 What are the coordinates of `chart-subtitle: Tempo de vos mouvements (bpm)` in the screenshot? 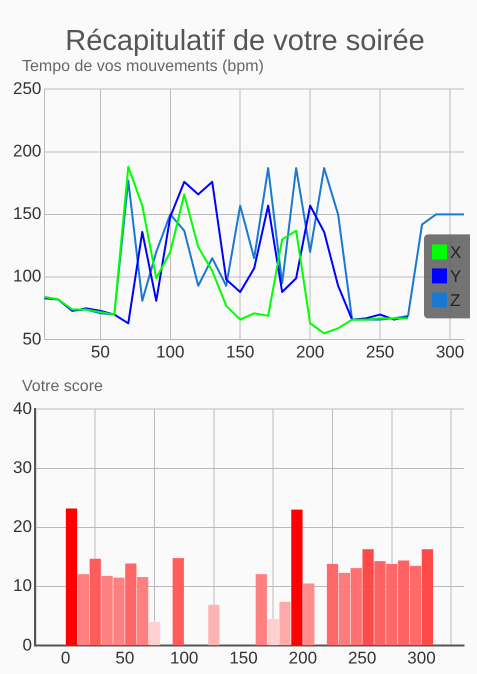 It's located at (143, 67).